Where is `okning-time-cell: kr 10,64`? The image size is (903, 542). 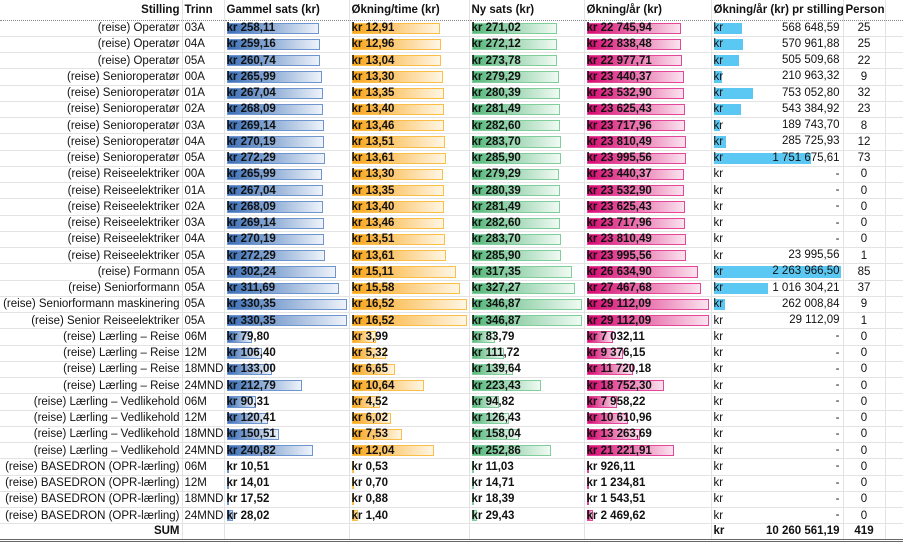 okning-time-cell: kr 10,64 is located at coordinates (409, 386).